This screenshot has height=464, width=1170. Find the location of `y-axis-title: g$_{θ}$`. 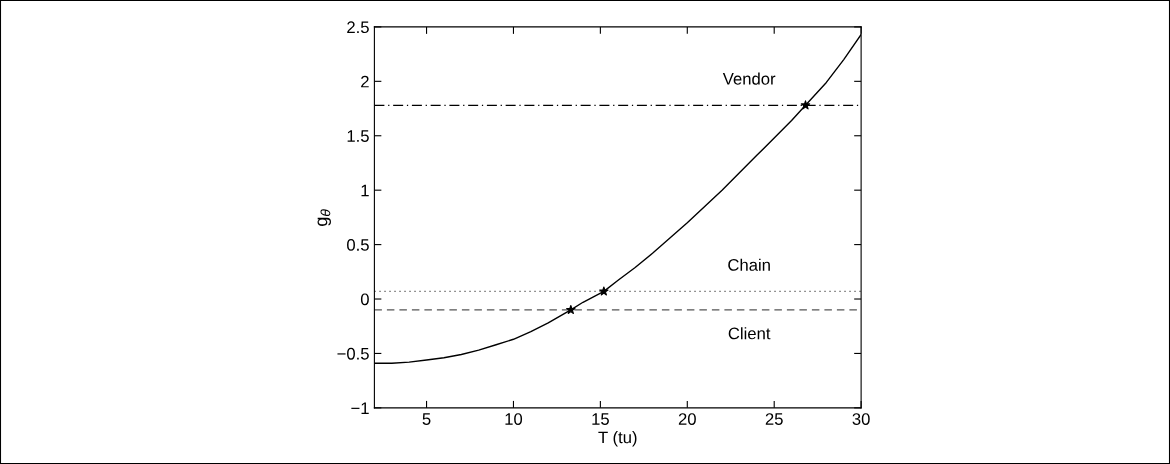

y-axis-title: g$_{θ}$ is located at coordinates (324, 217).